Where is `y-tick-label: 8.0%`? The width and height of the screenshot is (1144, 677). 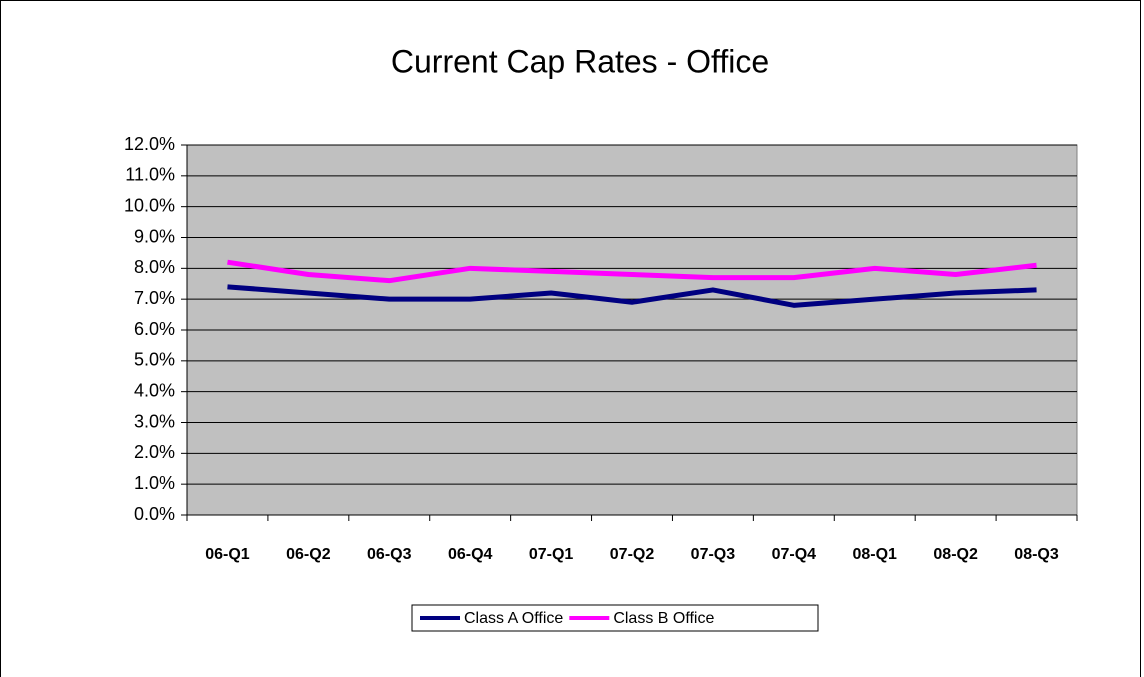 y-tick-label: 8.0% is located at coordinates (154, 267).